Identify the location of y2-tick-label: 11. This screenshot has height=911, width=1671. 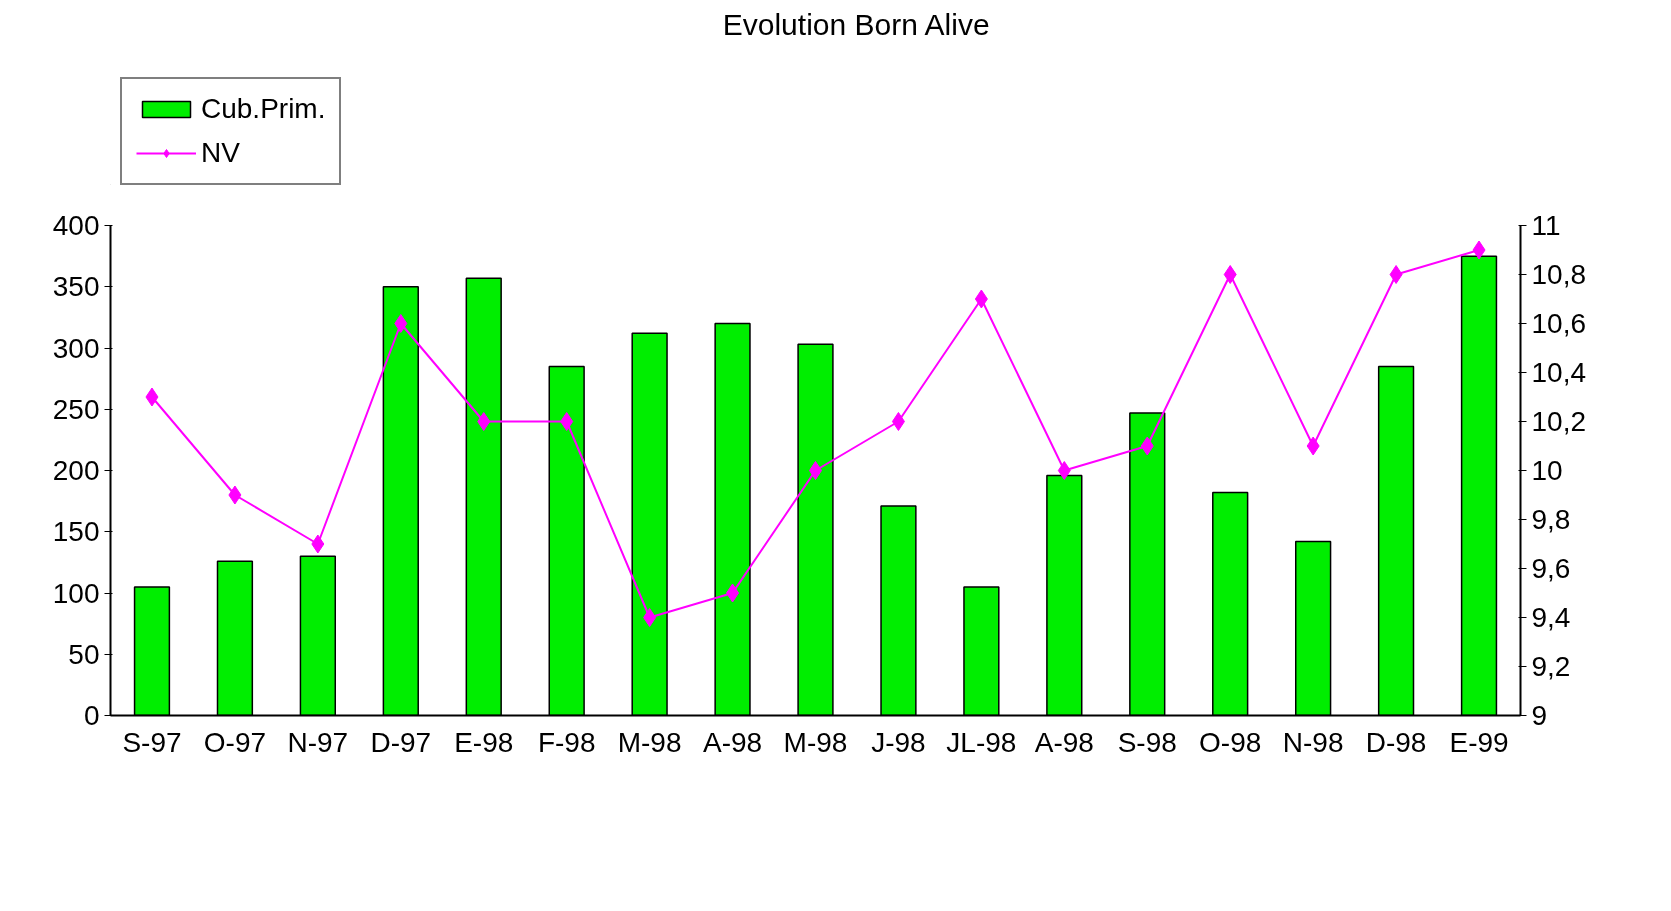
(1546, 225).